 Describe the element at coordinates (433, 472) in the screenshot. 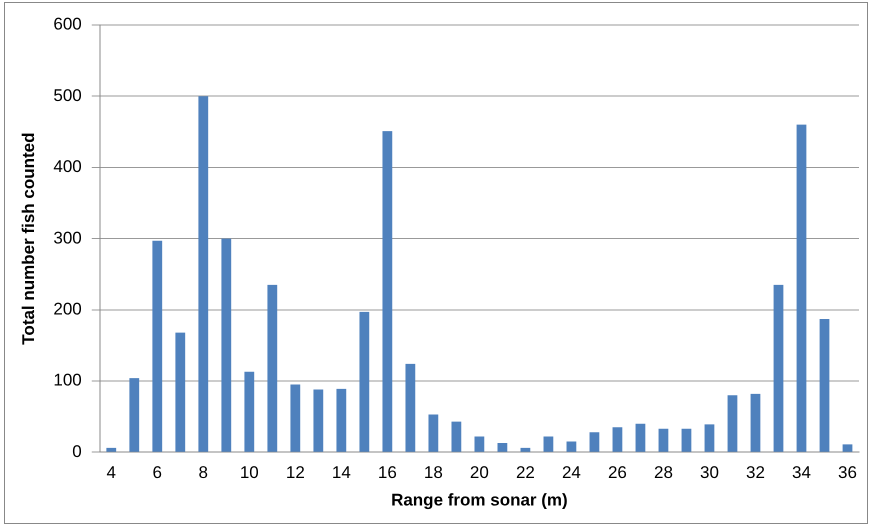

I see `x-tick-label: 18` at that location.